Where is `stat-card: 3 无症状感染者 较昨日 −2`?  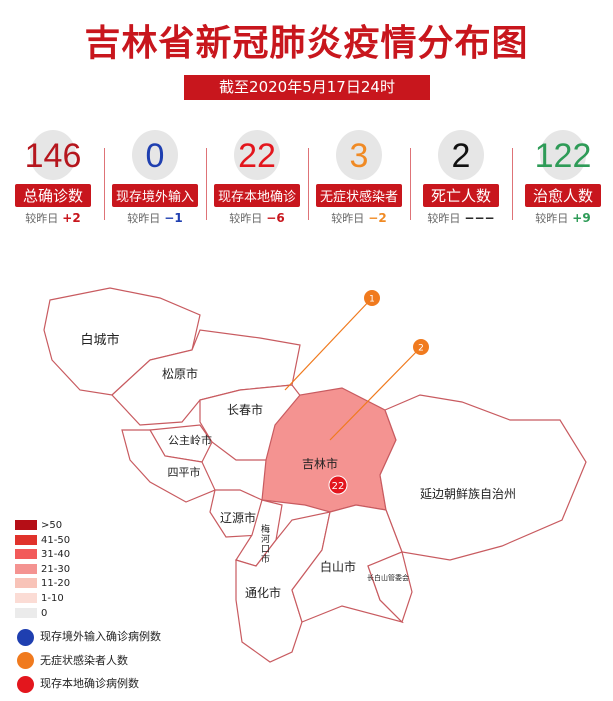 stat-card: 3 无症状感染者 较昨日 −2 is located at coordinates (359, 178).